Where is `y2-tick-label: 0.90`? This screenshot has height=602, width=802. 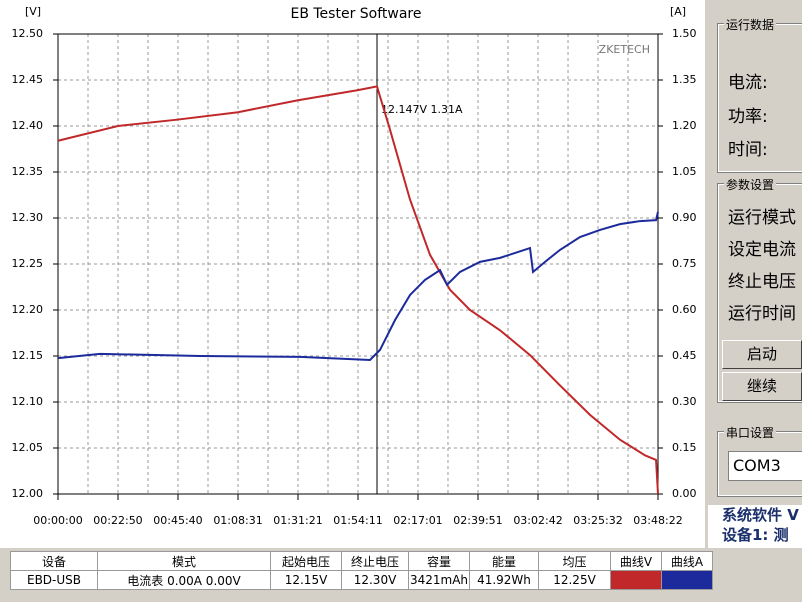 y2-tick-label: 0.90 is located at coordinates (684, 217).